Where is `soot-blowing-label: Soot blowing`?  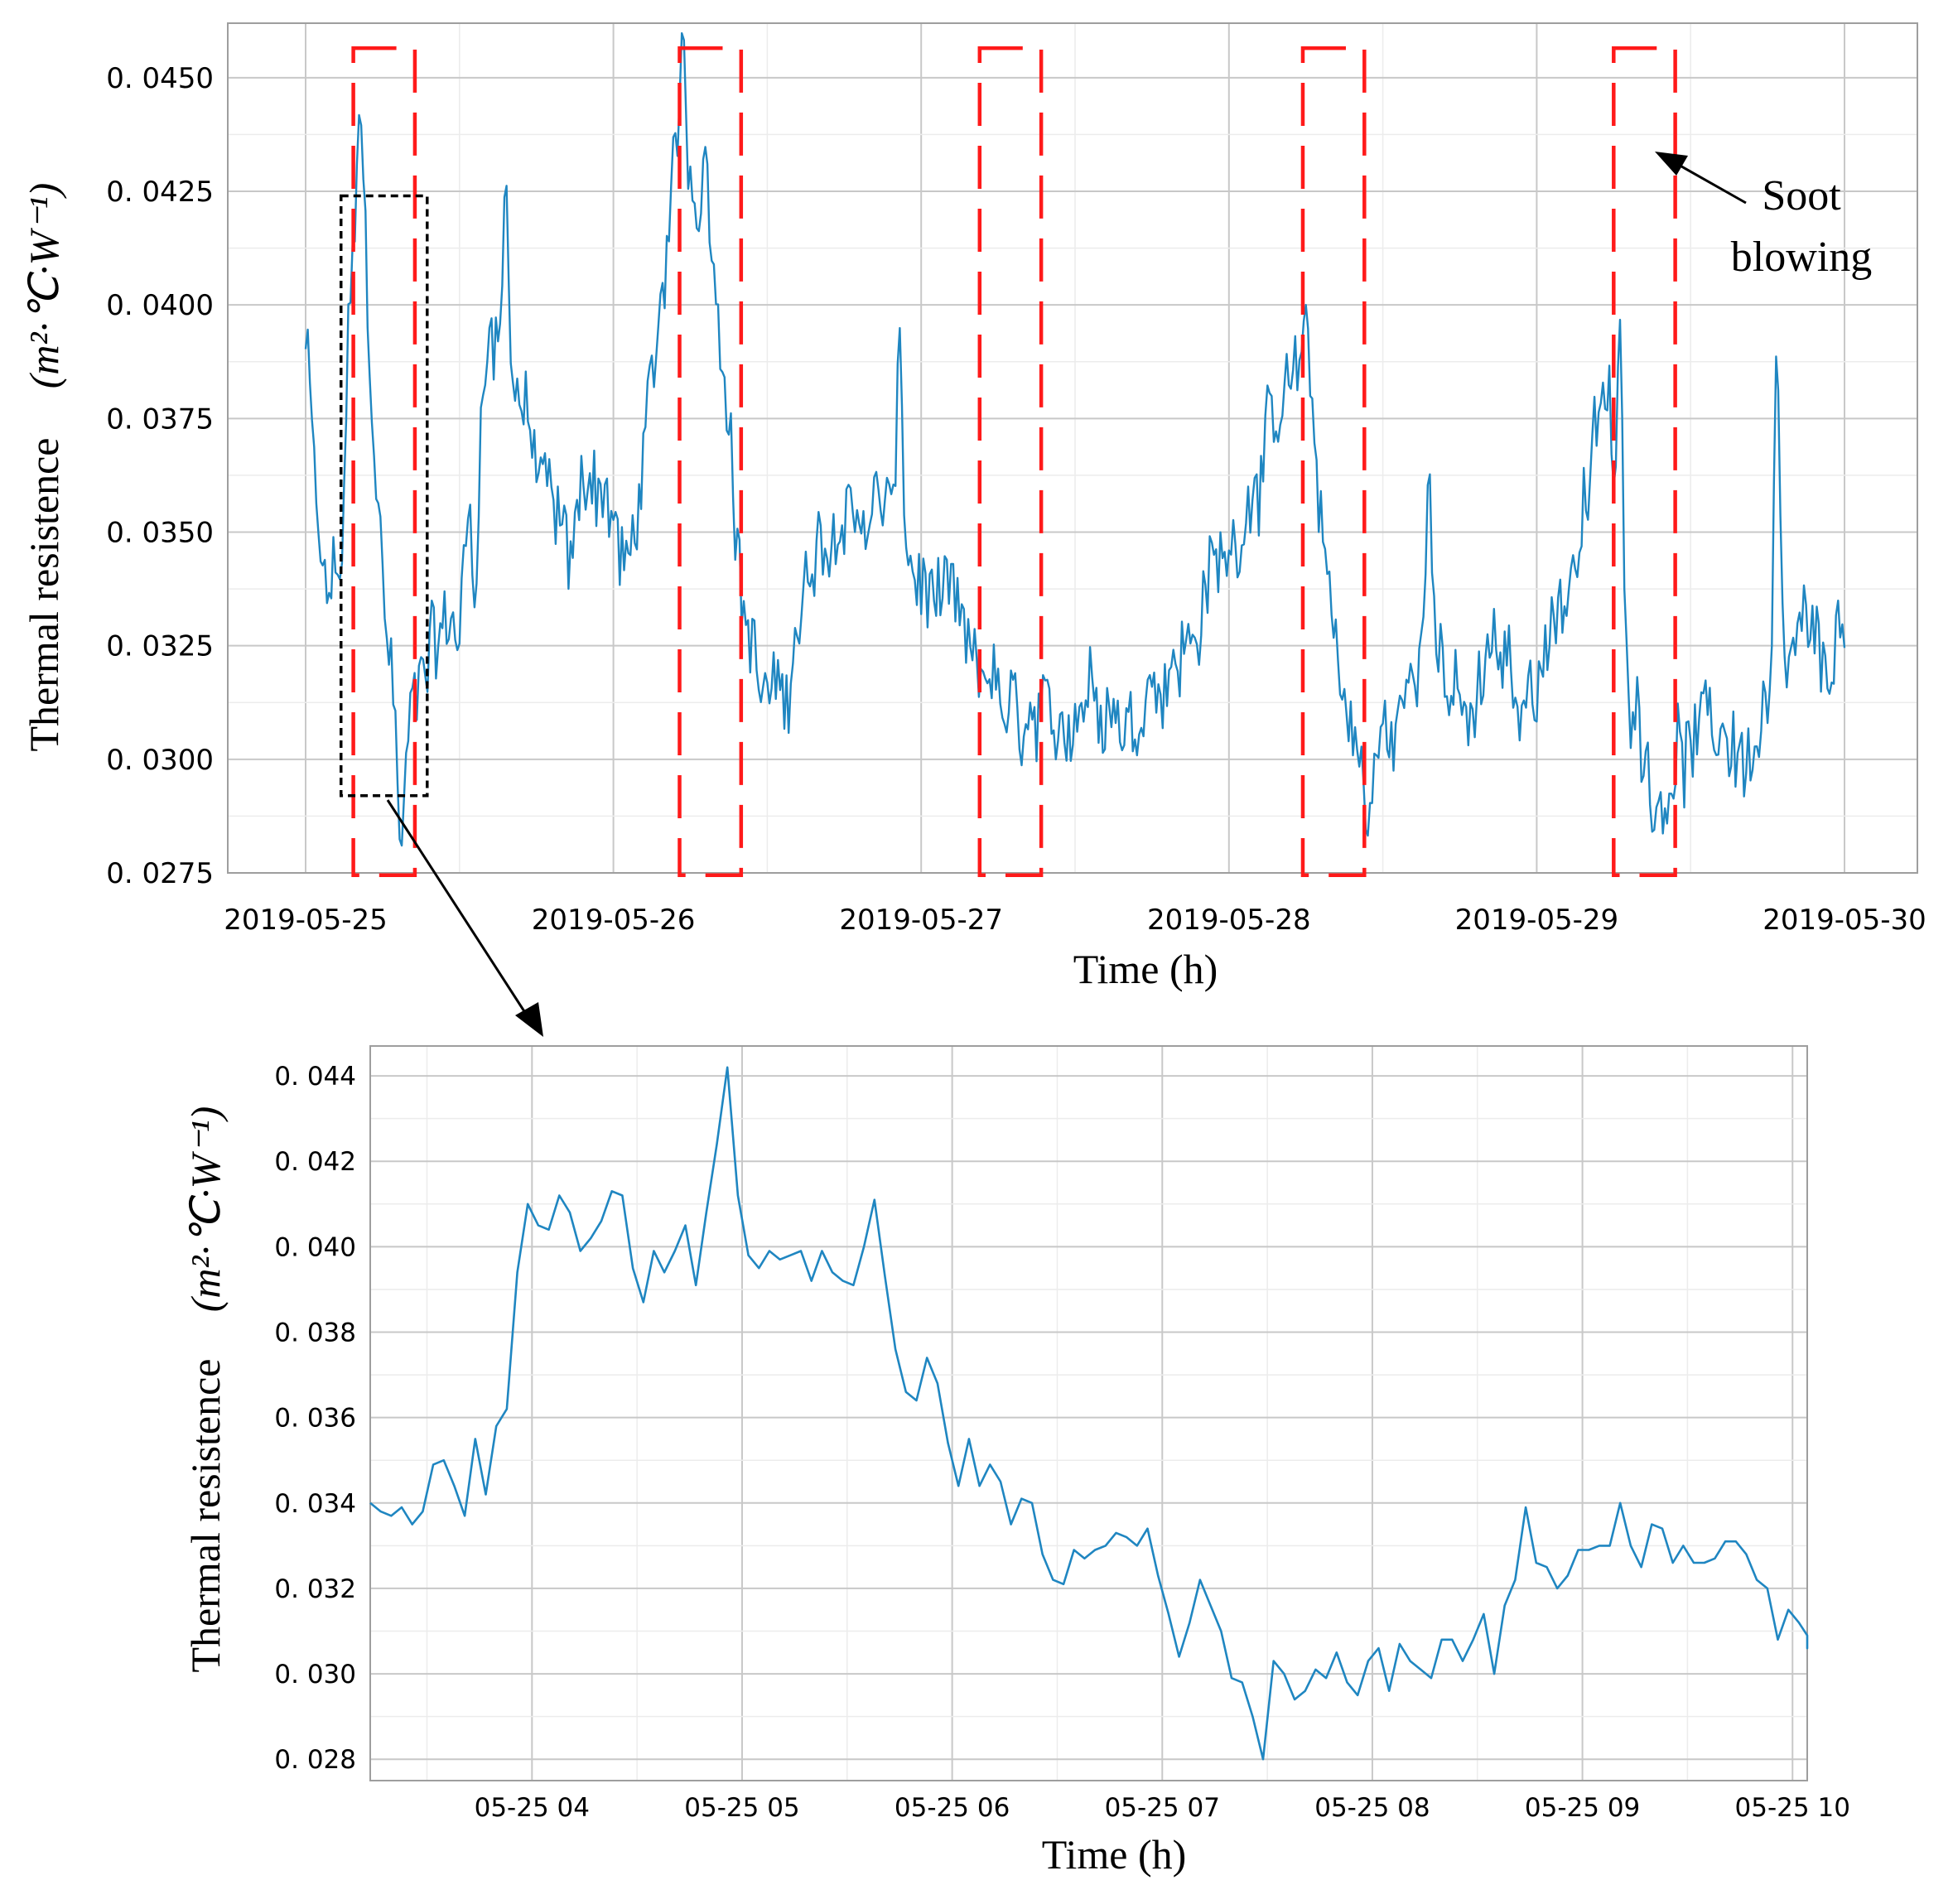 soot-blowing-label: Soot blowing is located at coordinates (1801, 226).